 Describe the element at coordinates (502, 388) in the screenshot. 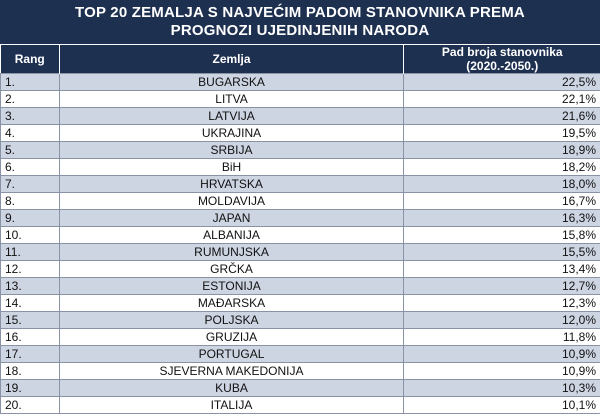

I see `decline-cell: 10,3%` at that location.